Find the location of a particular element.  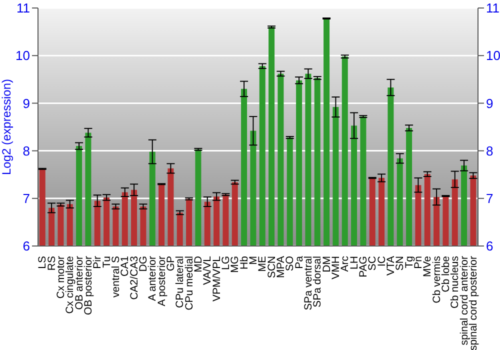

y-tick-label: 6 is located at coordinates (26, 246).